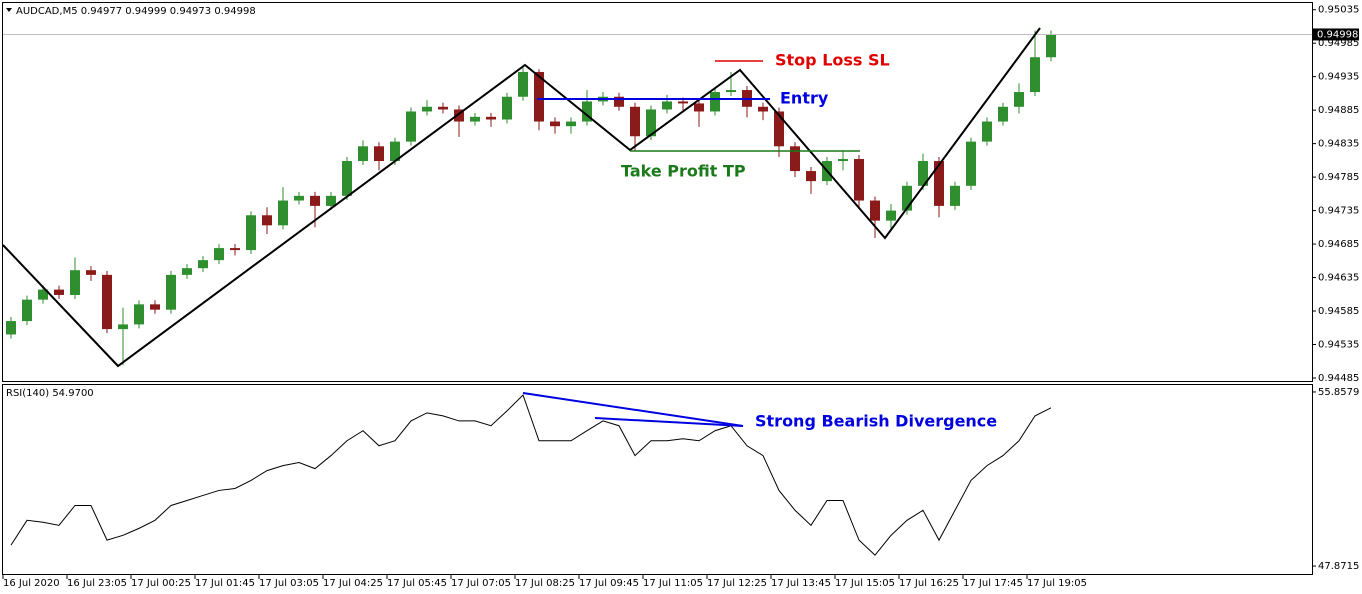  I want to click on x-tick-label: 17 Jul 19:05, so click(1057, 583).